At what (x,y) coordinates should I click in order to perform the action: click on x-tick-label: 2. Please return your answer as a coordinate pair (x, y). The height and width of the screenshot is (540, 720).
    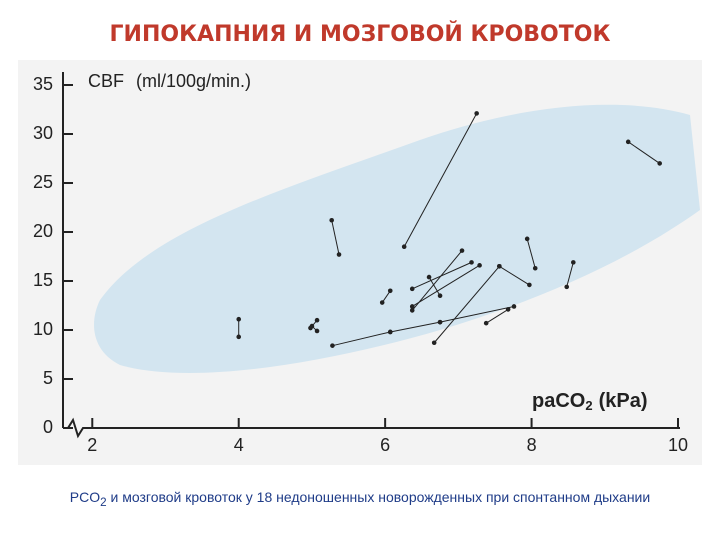
    Looking at the image, I should click on (92, 445).